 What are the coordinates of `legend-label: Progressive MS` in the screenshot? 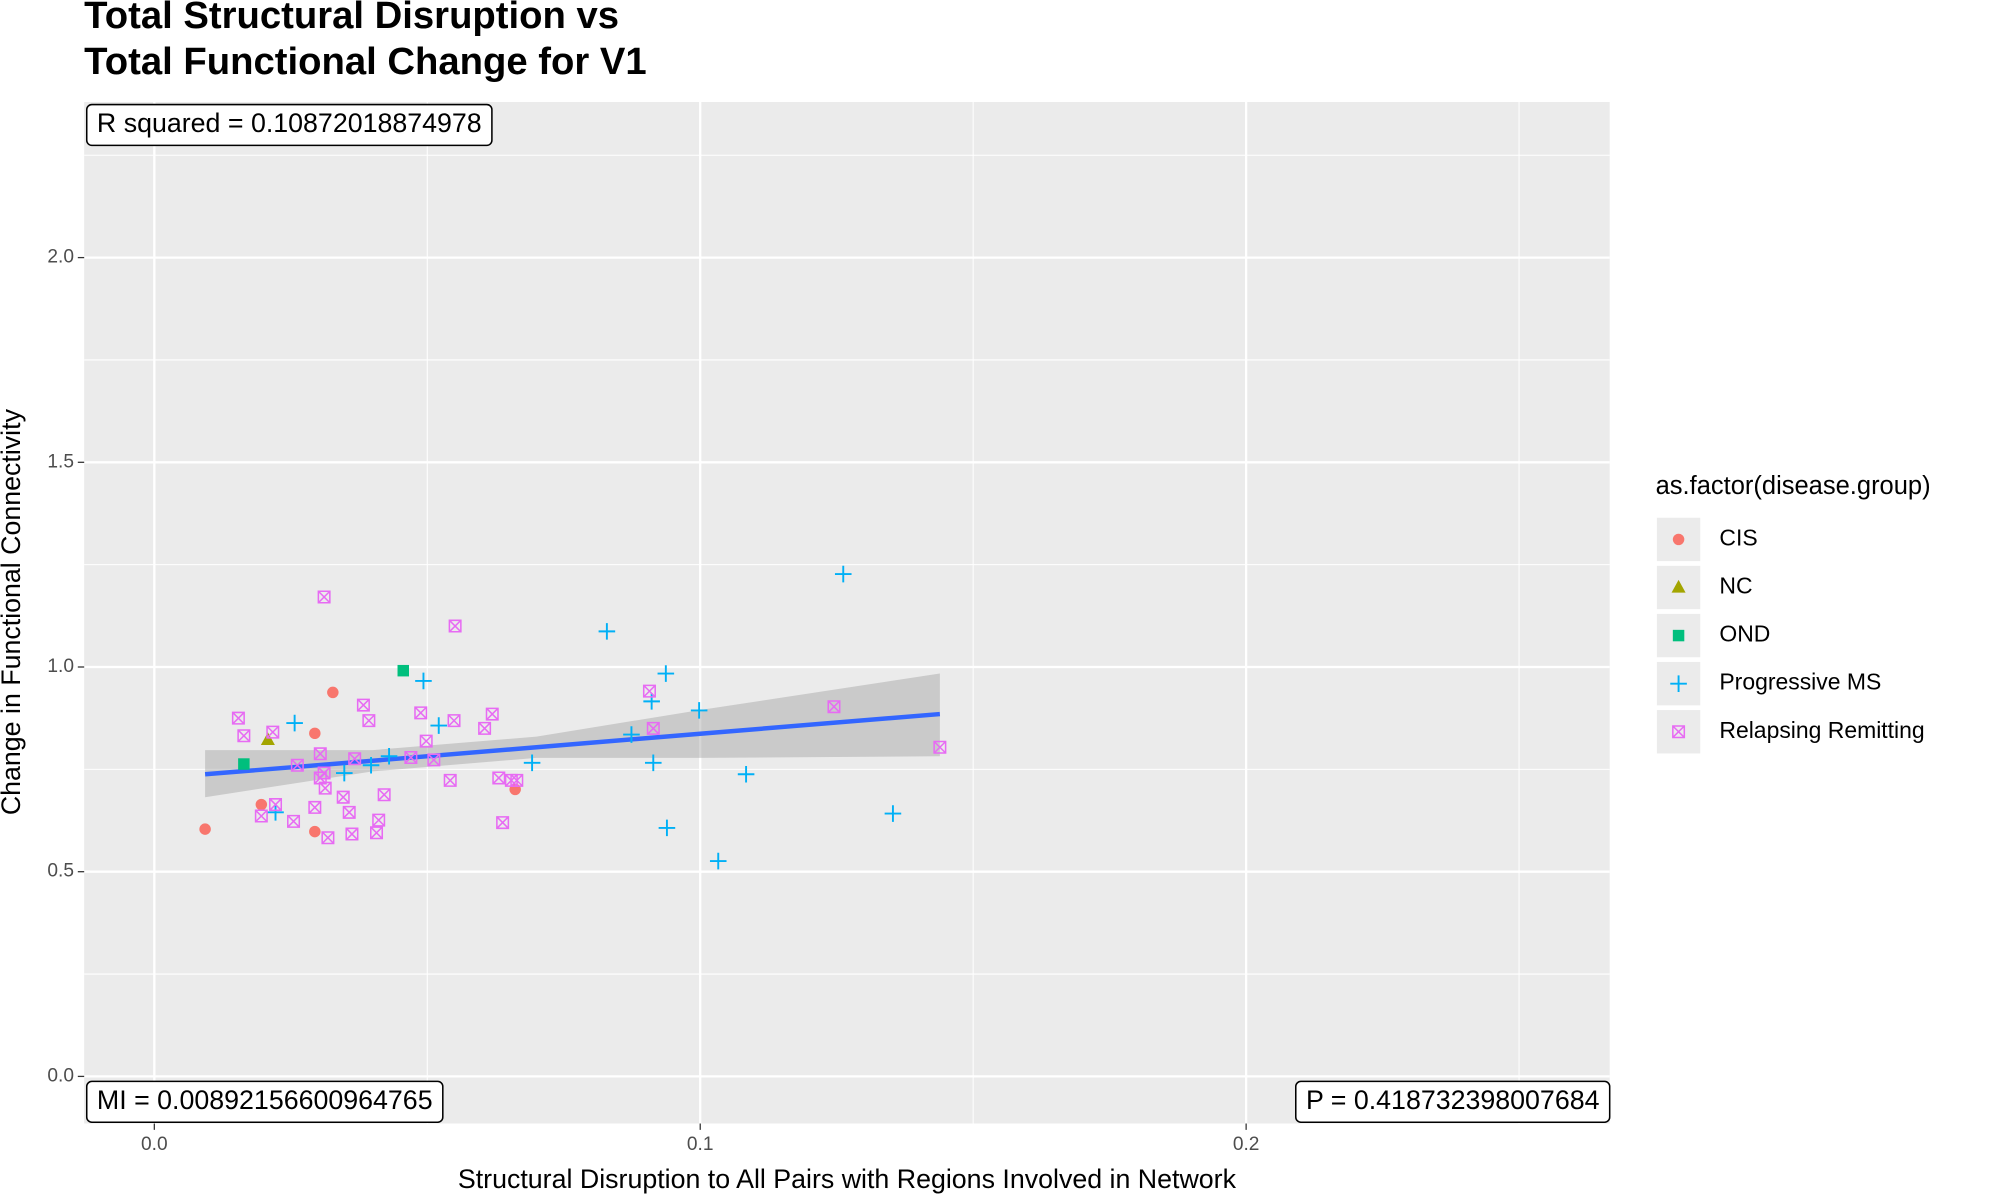 It's located at (1800, 682).